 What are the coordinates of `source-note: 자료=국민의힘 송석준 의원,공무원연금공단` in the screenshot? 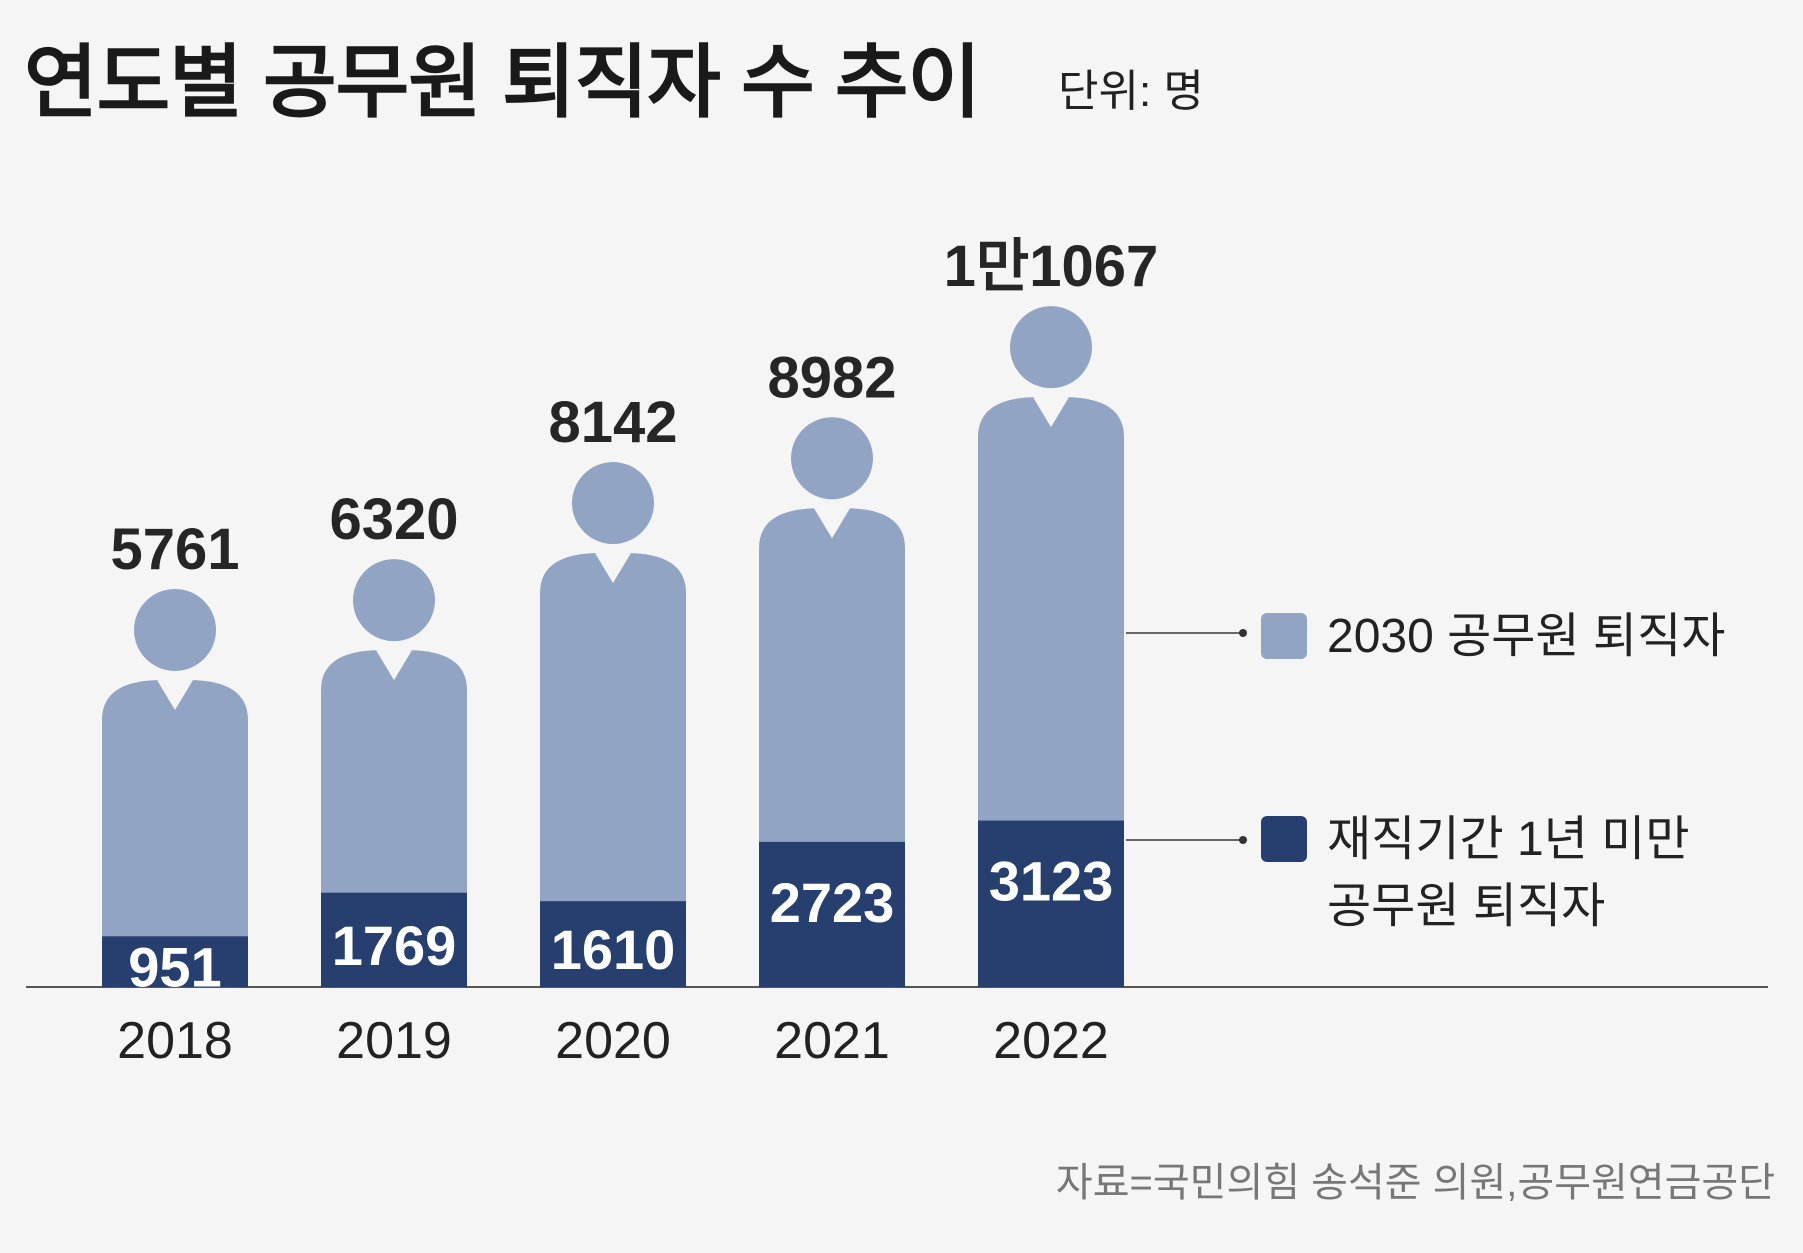 It's located at (1415, 1183).